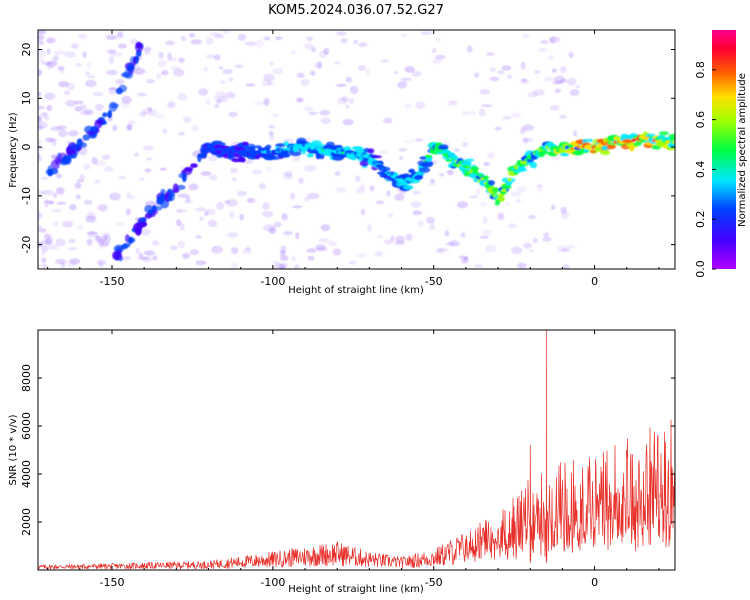  Describe the element at coordinates (434, 582) in the screenshot. I see `snr-x-tick-label: -50` at that location.